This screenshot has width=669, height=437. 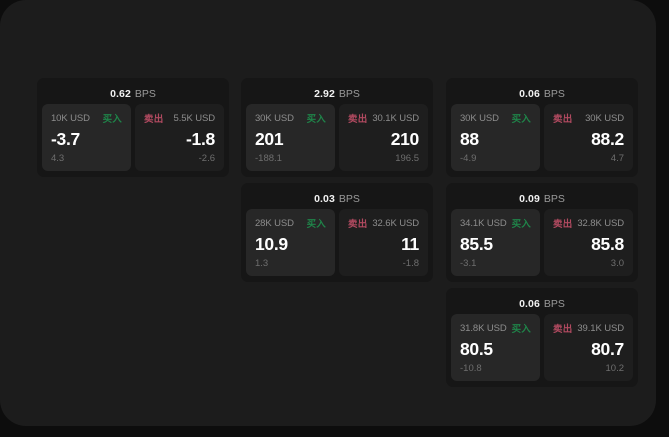 What do you see at coordinates (86, 137) in the screenshot?
I see `buy-panel: 10K USD 买入 -3.7 4.3` at bounding box center [86, 137].